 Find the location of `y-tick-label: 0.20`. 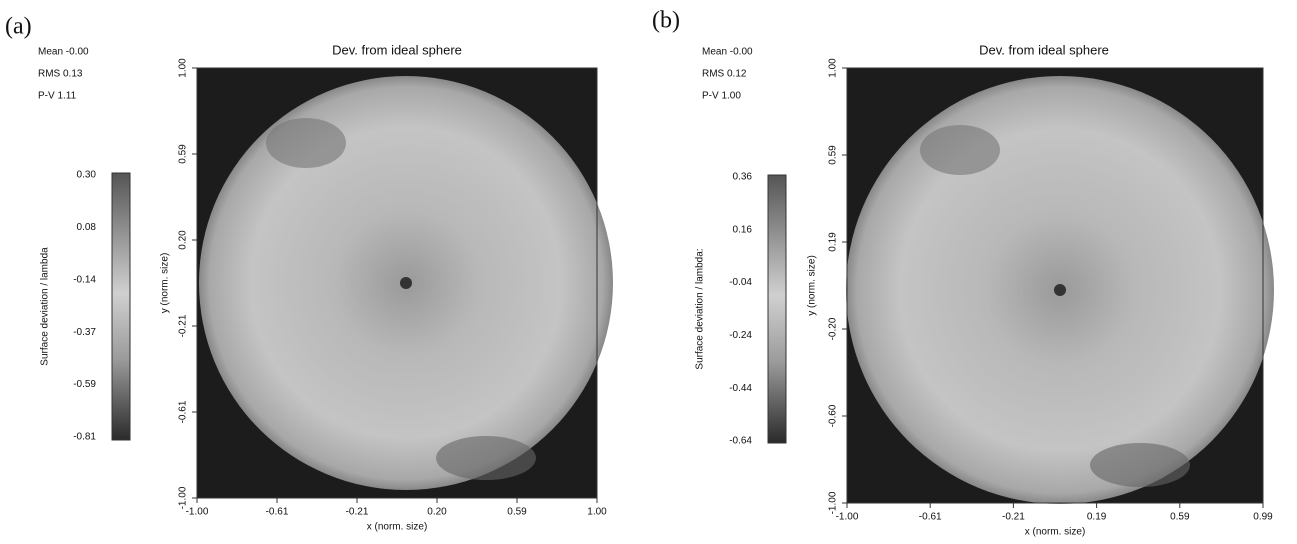

y-tick-label: 0.20 is located at coordinates (183, 240).